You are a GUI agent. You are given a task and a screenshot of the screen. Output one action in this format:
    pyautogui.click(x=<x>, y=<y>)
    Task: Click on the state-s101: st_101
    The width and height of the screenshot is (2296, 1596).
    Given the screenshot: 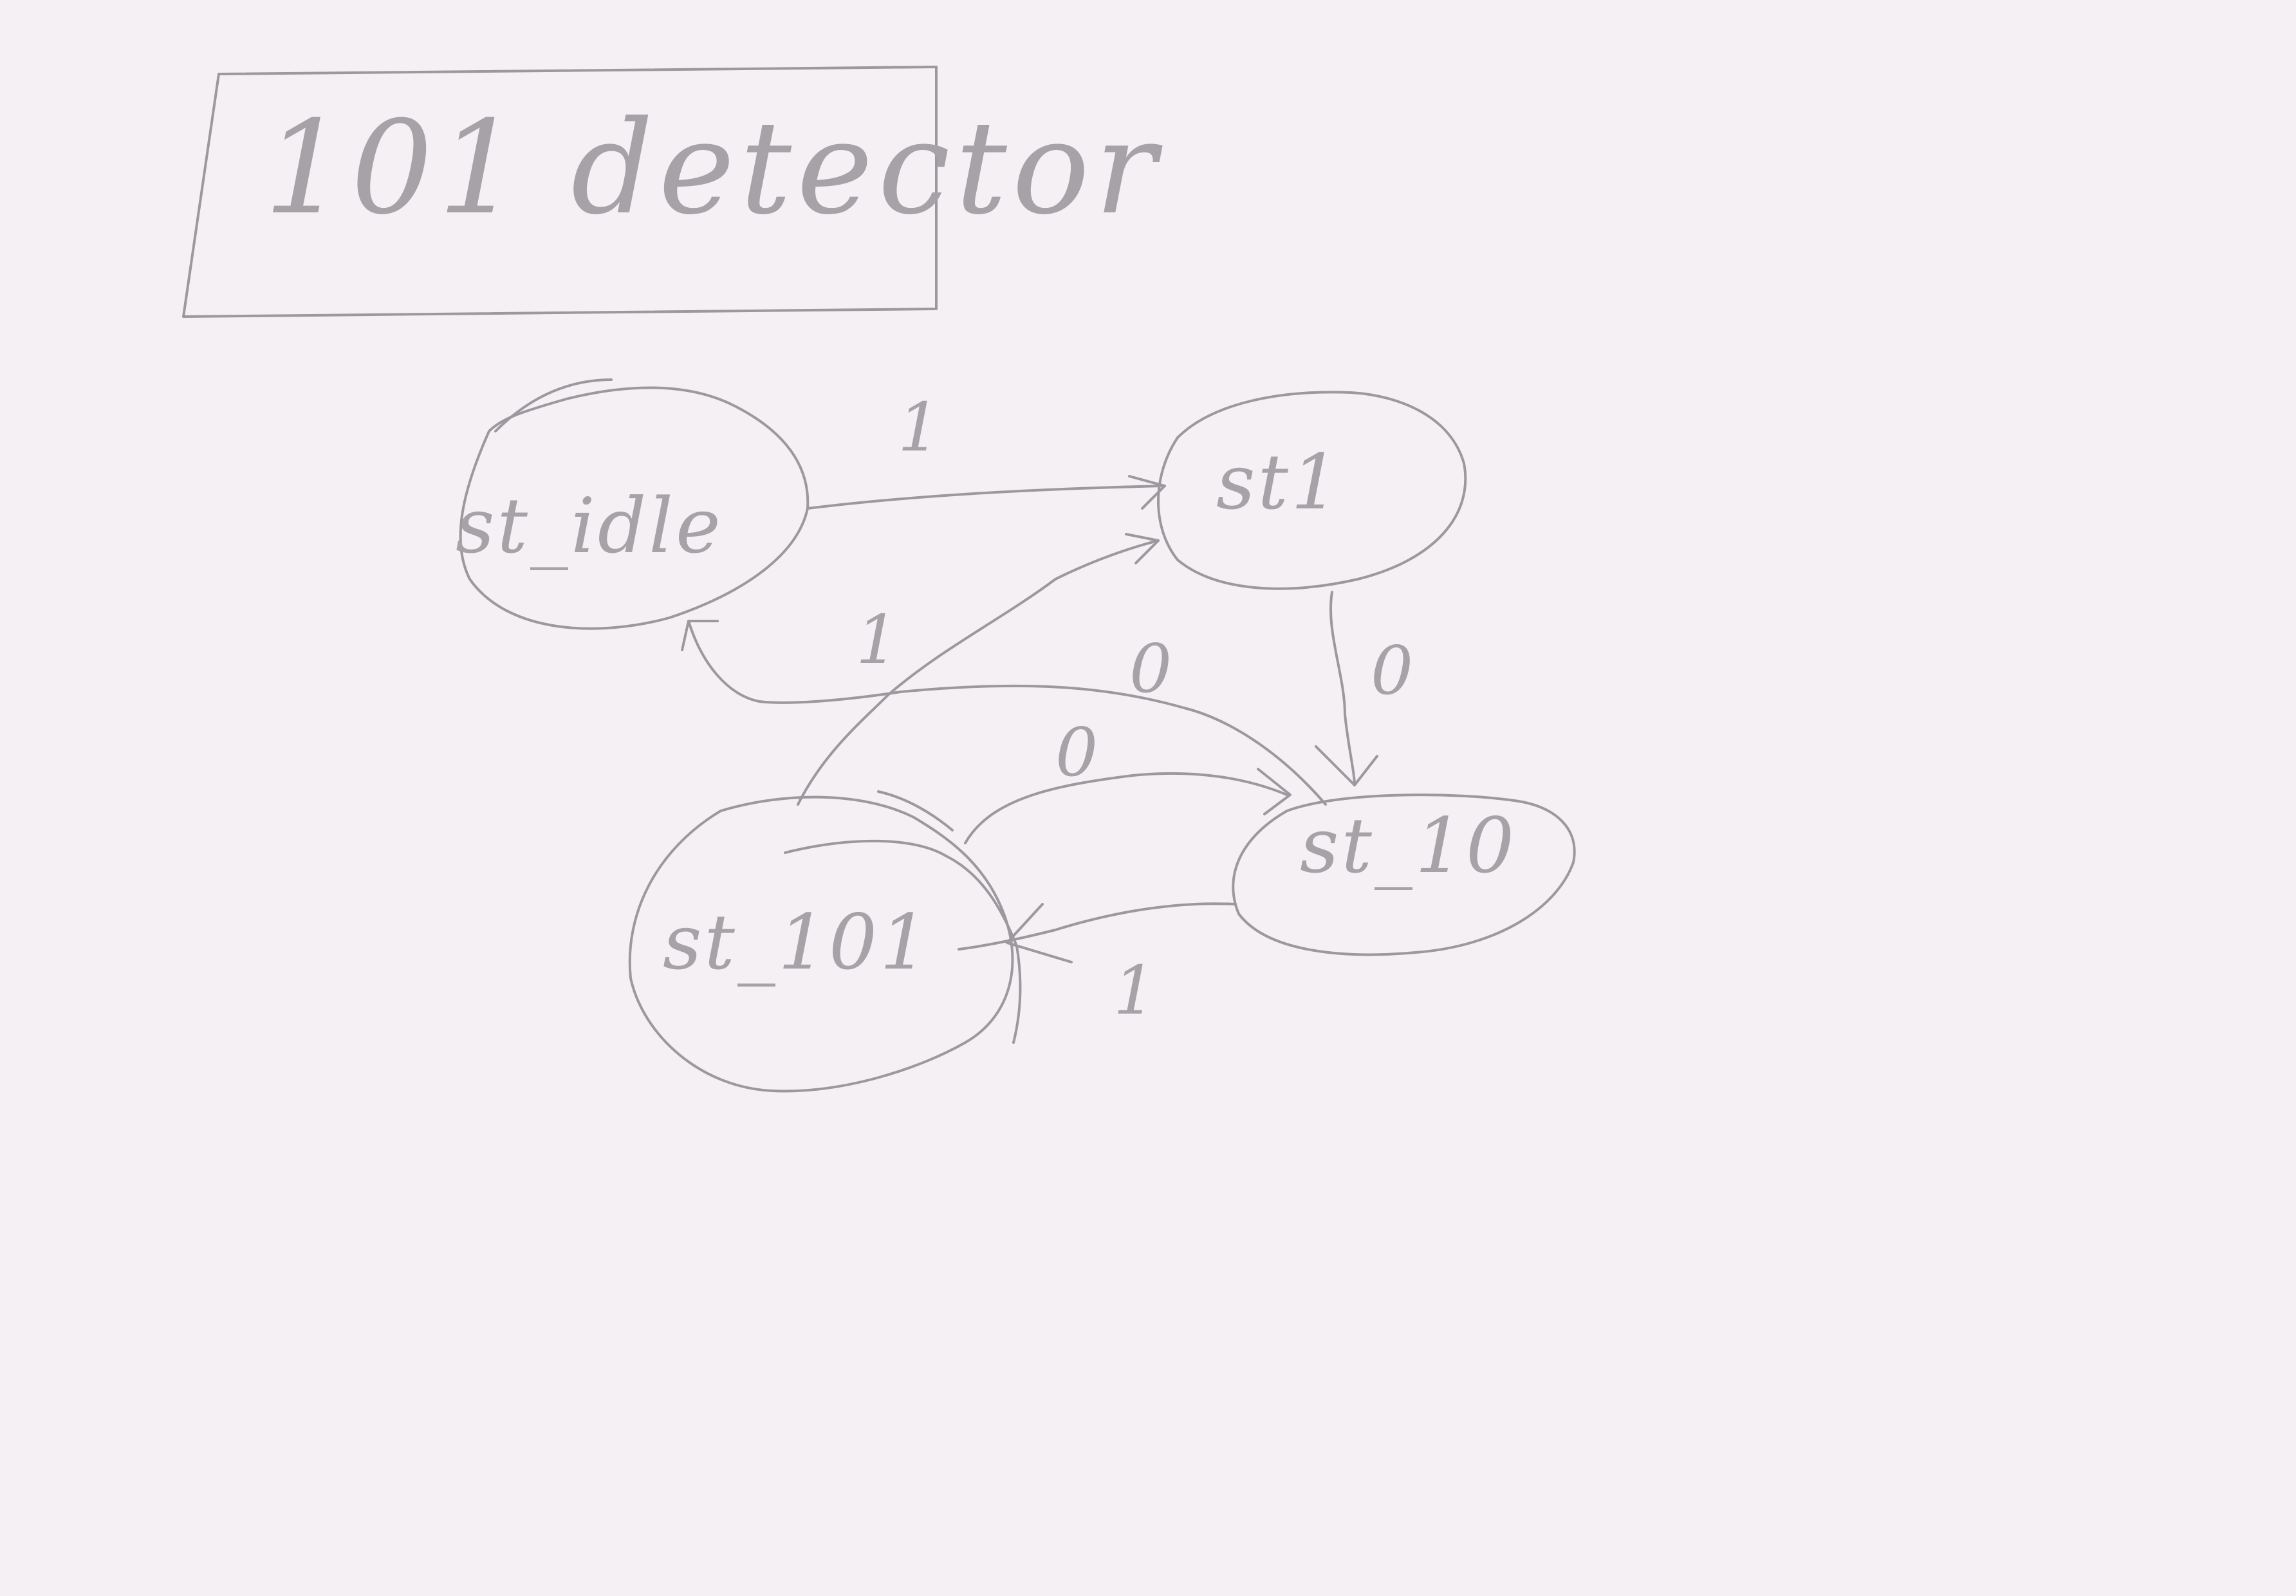 What is the action you would take?
    pyautogui.click(x=825, y=941)
    